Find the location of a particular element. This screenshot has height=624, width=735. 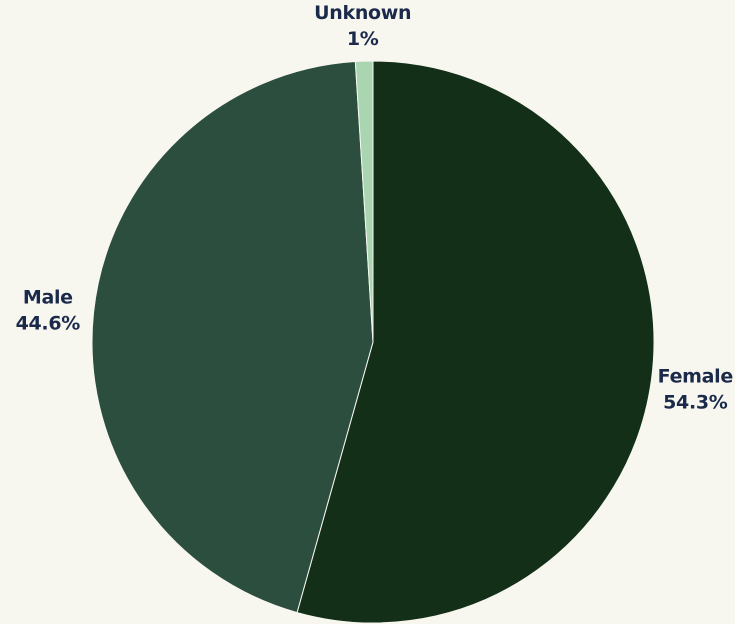

slice-value-male: 44.6% is located at coordinates (48, 324).